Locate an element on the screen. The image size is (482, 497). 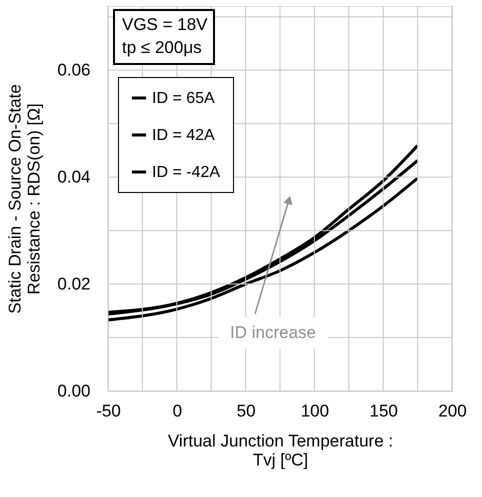
x-axis-title: Virtual Junction Temperature : Tvj [ºC] is located at coordinates (281, 451).